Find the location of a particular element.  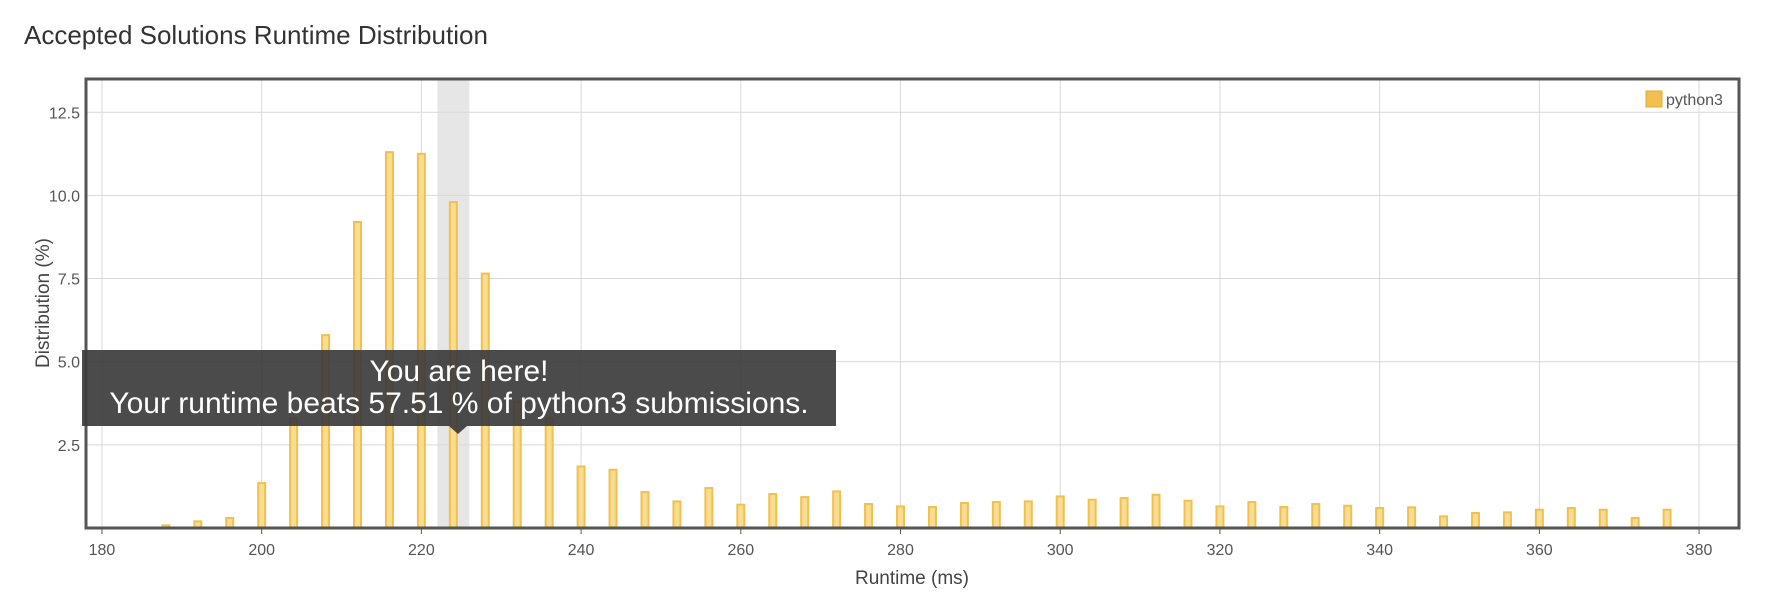

y-axis-ticks: 2.5 5.0 7.5 10.0 12.5 is located at coordinates (64, 280).